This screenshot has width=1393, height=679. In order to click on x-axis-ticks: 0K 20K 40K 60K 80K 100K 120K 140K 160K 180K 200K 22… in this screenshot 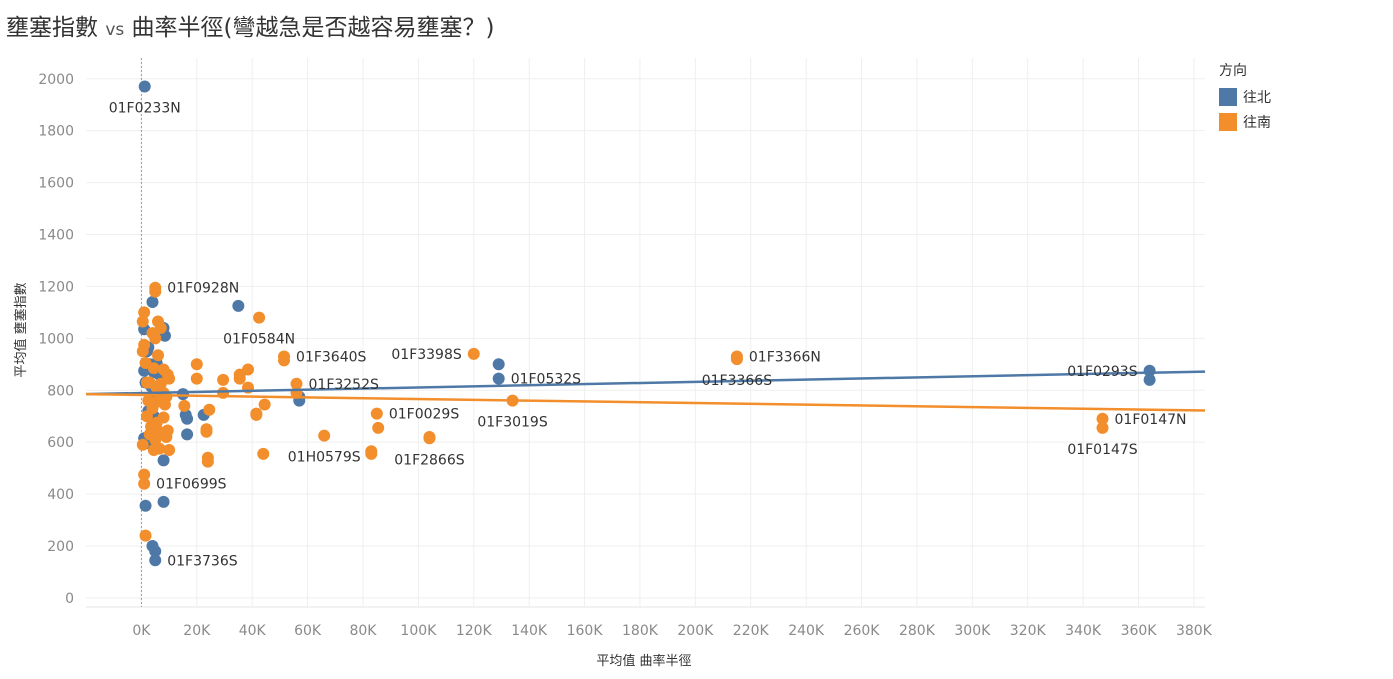, I will do `click(672, 631)`.